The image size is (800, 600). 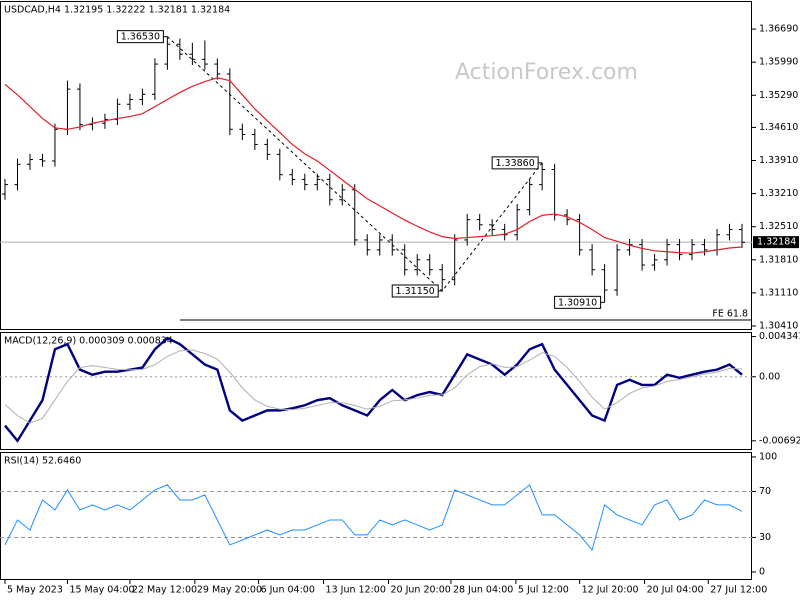 What do you see at coordinates (779, 440) in the screenshot?
I see `y-tick-label: -0.00692` at bounding box center [779, 440].